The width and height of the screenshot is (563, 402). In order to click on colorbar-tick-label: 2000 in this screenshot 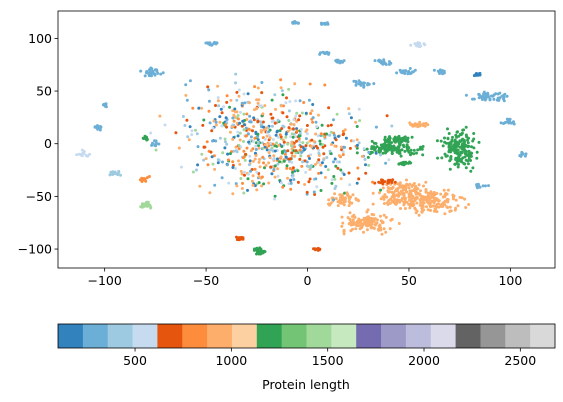, I will do `click(424, 360)`.